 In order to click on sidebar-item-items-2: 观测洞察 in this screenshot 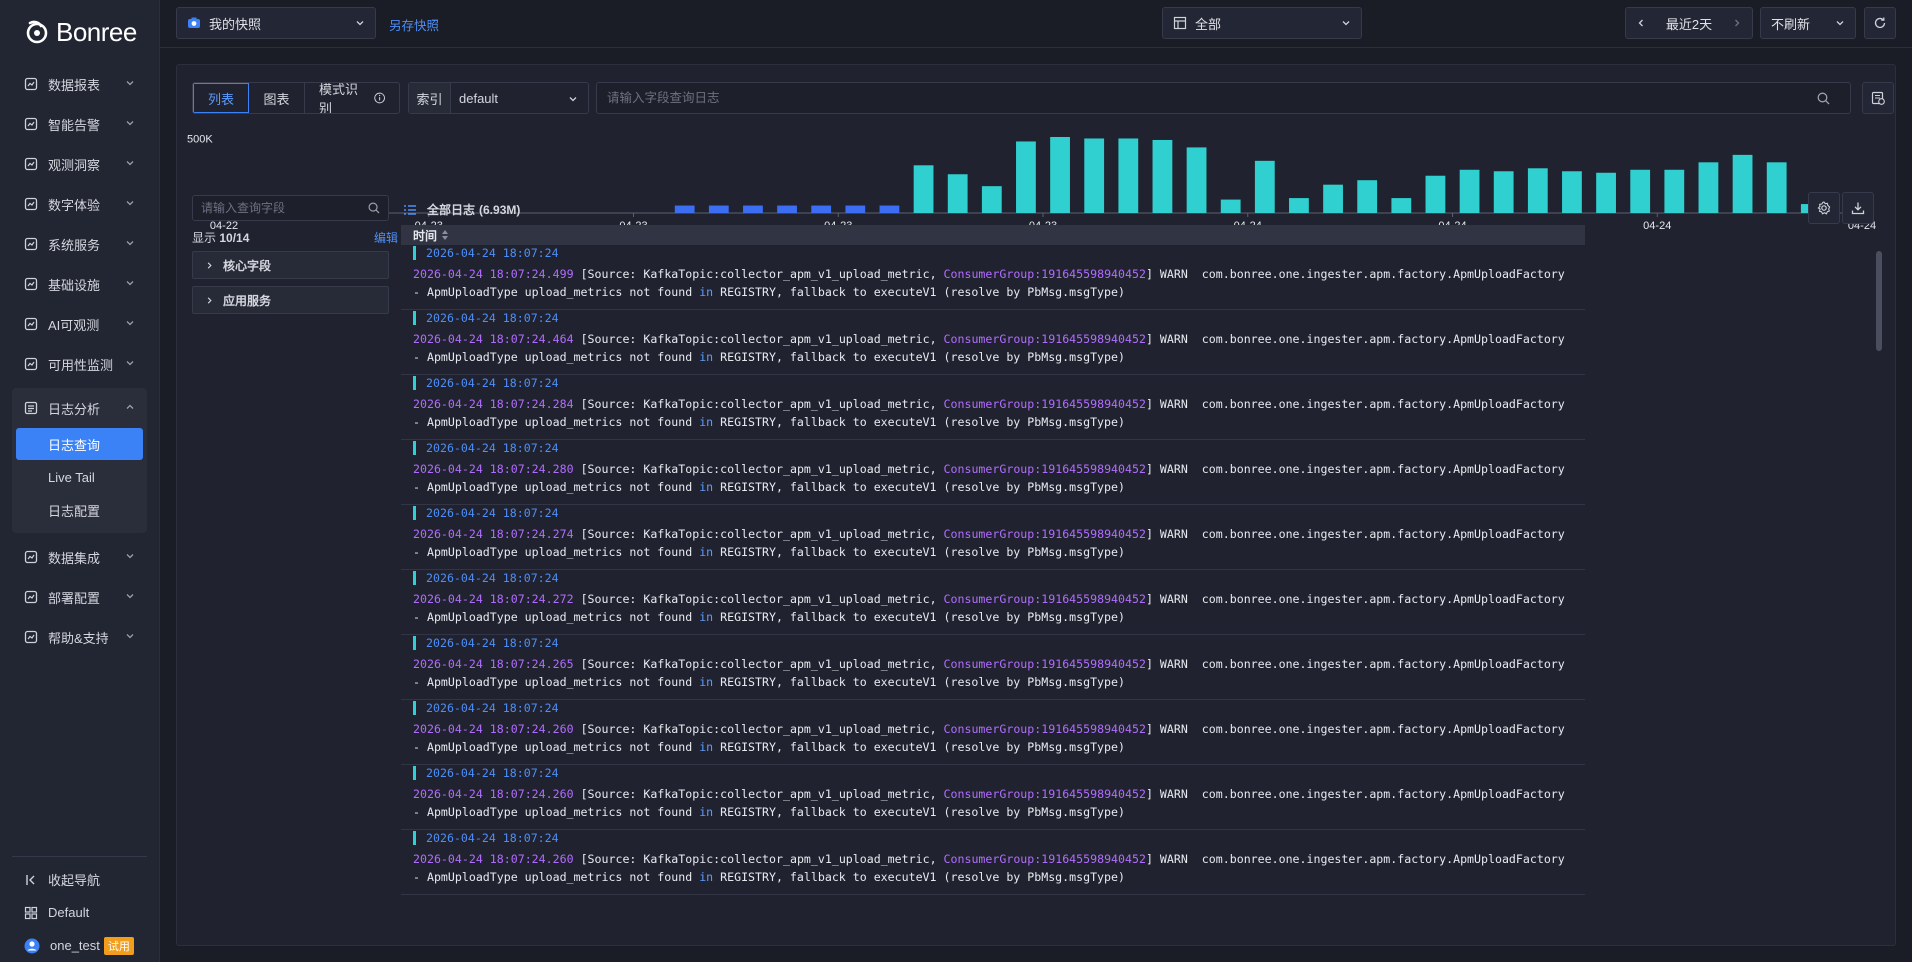, I will do `click(79, 164)`.